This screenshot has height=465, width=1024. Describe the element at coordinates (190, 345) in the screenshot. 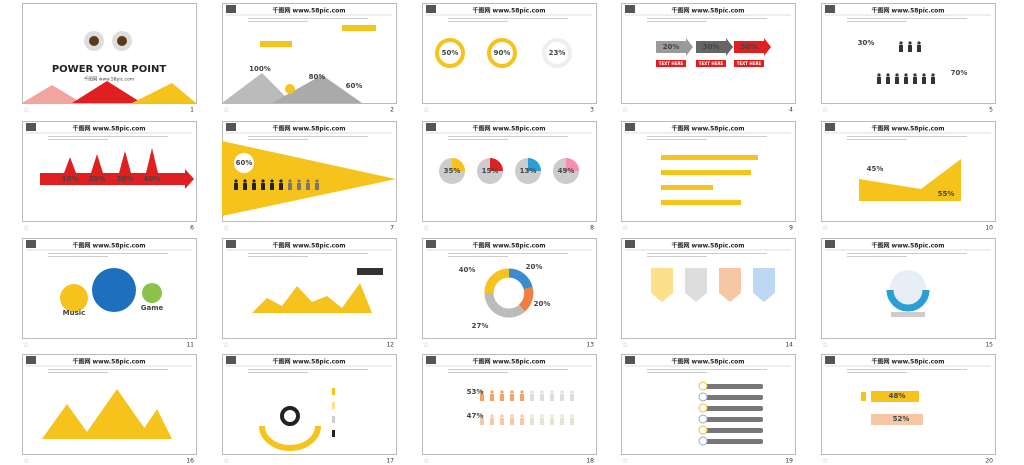

I see `slide-number: 11` at that location.